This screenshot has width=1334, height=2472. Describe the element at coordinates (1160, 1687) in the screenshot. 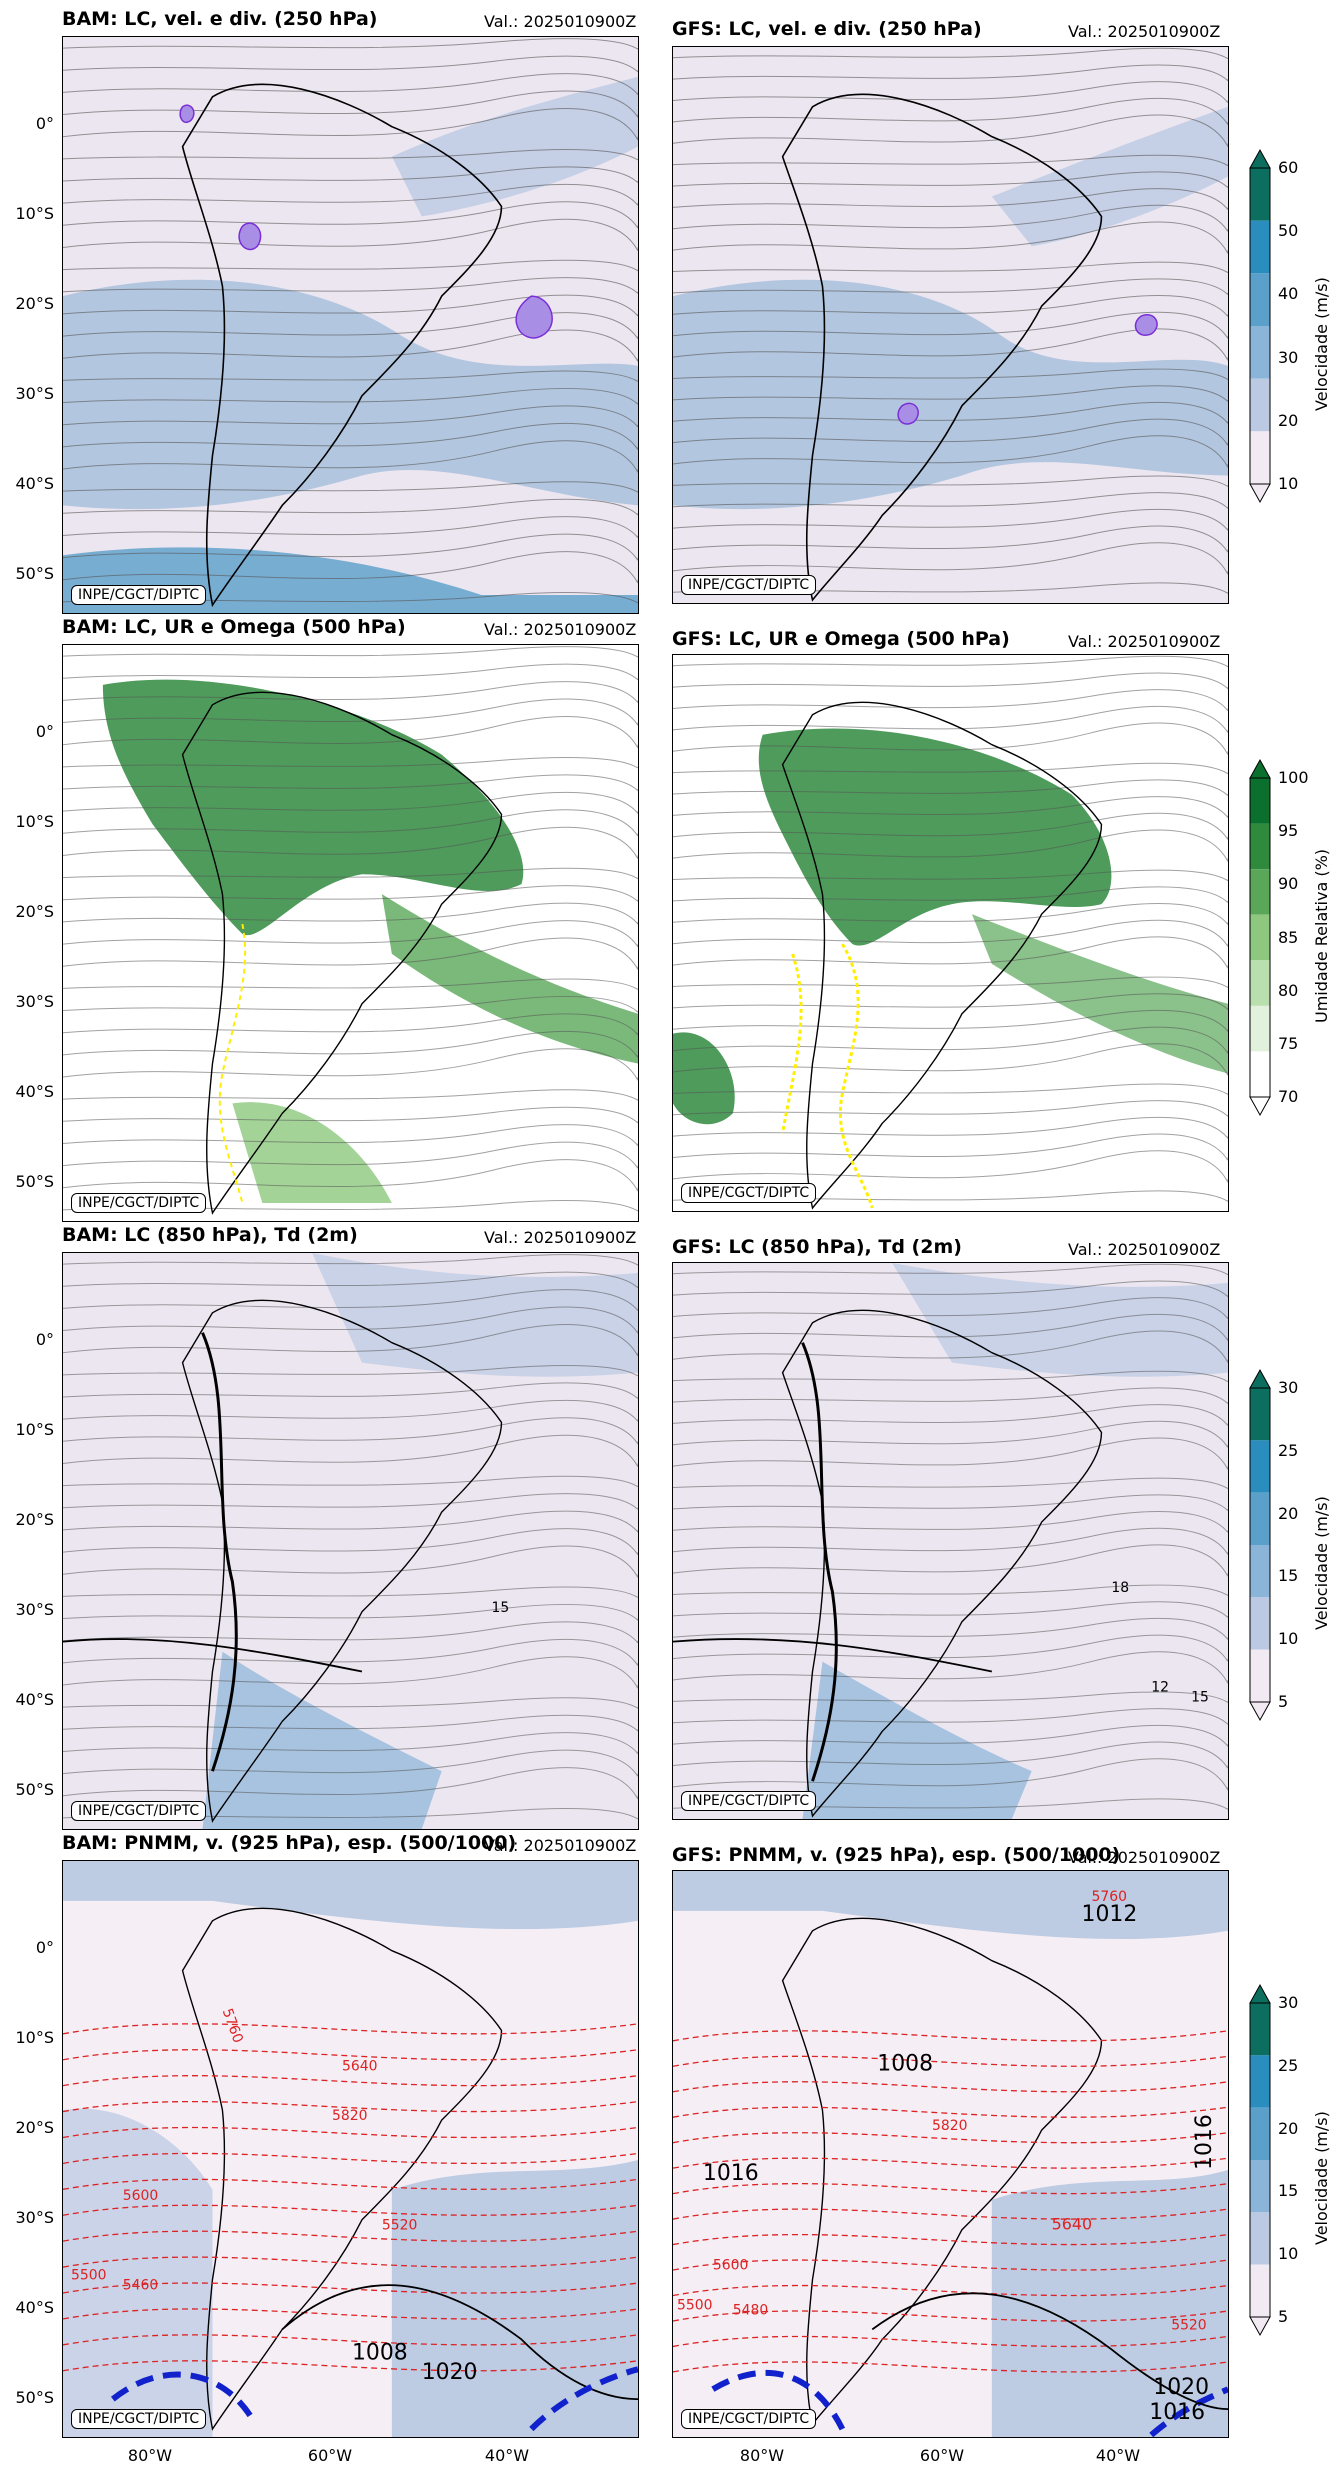

I see `contour-label: 12` at that location.